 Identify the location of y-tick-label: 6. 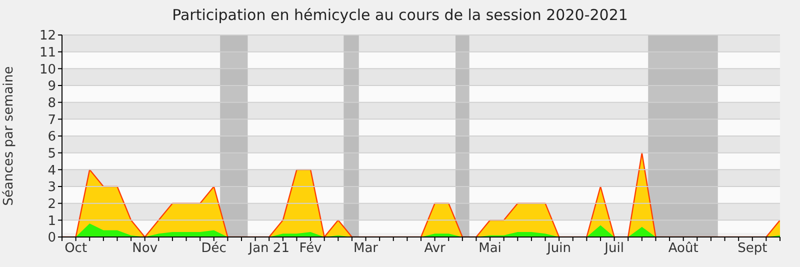
(52, 137).